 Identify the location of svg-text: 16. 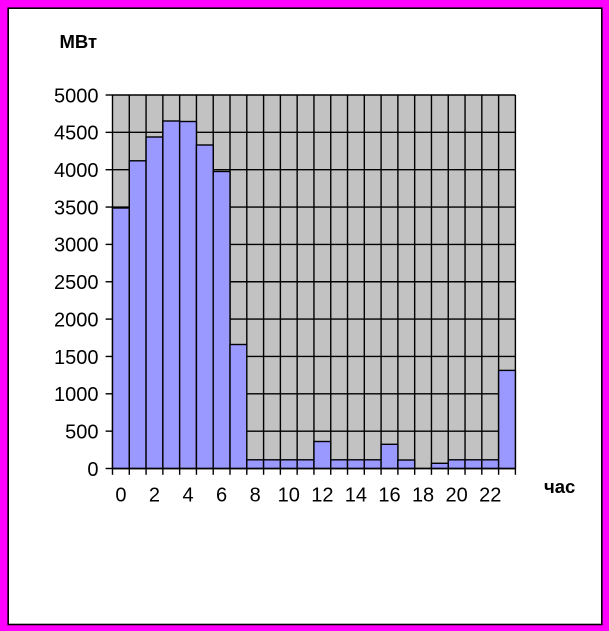
(389, 496).